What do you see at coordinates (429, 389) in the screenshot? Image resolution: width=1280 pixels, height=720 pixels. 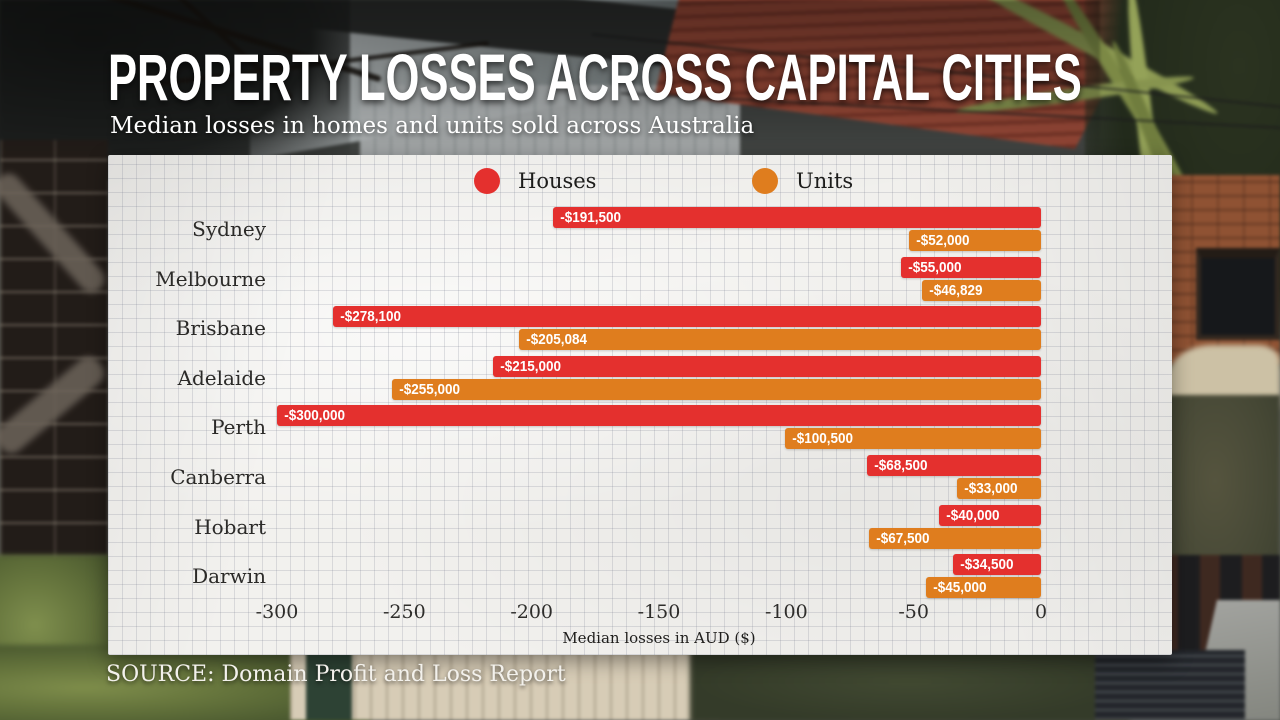 I see `bar-value-label: -$255,000` at bounding box center [429, 389].